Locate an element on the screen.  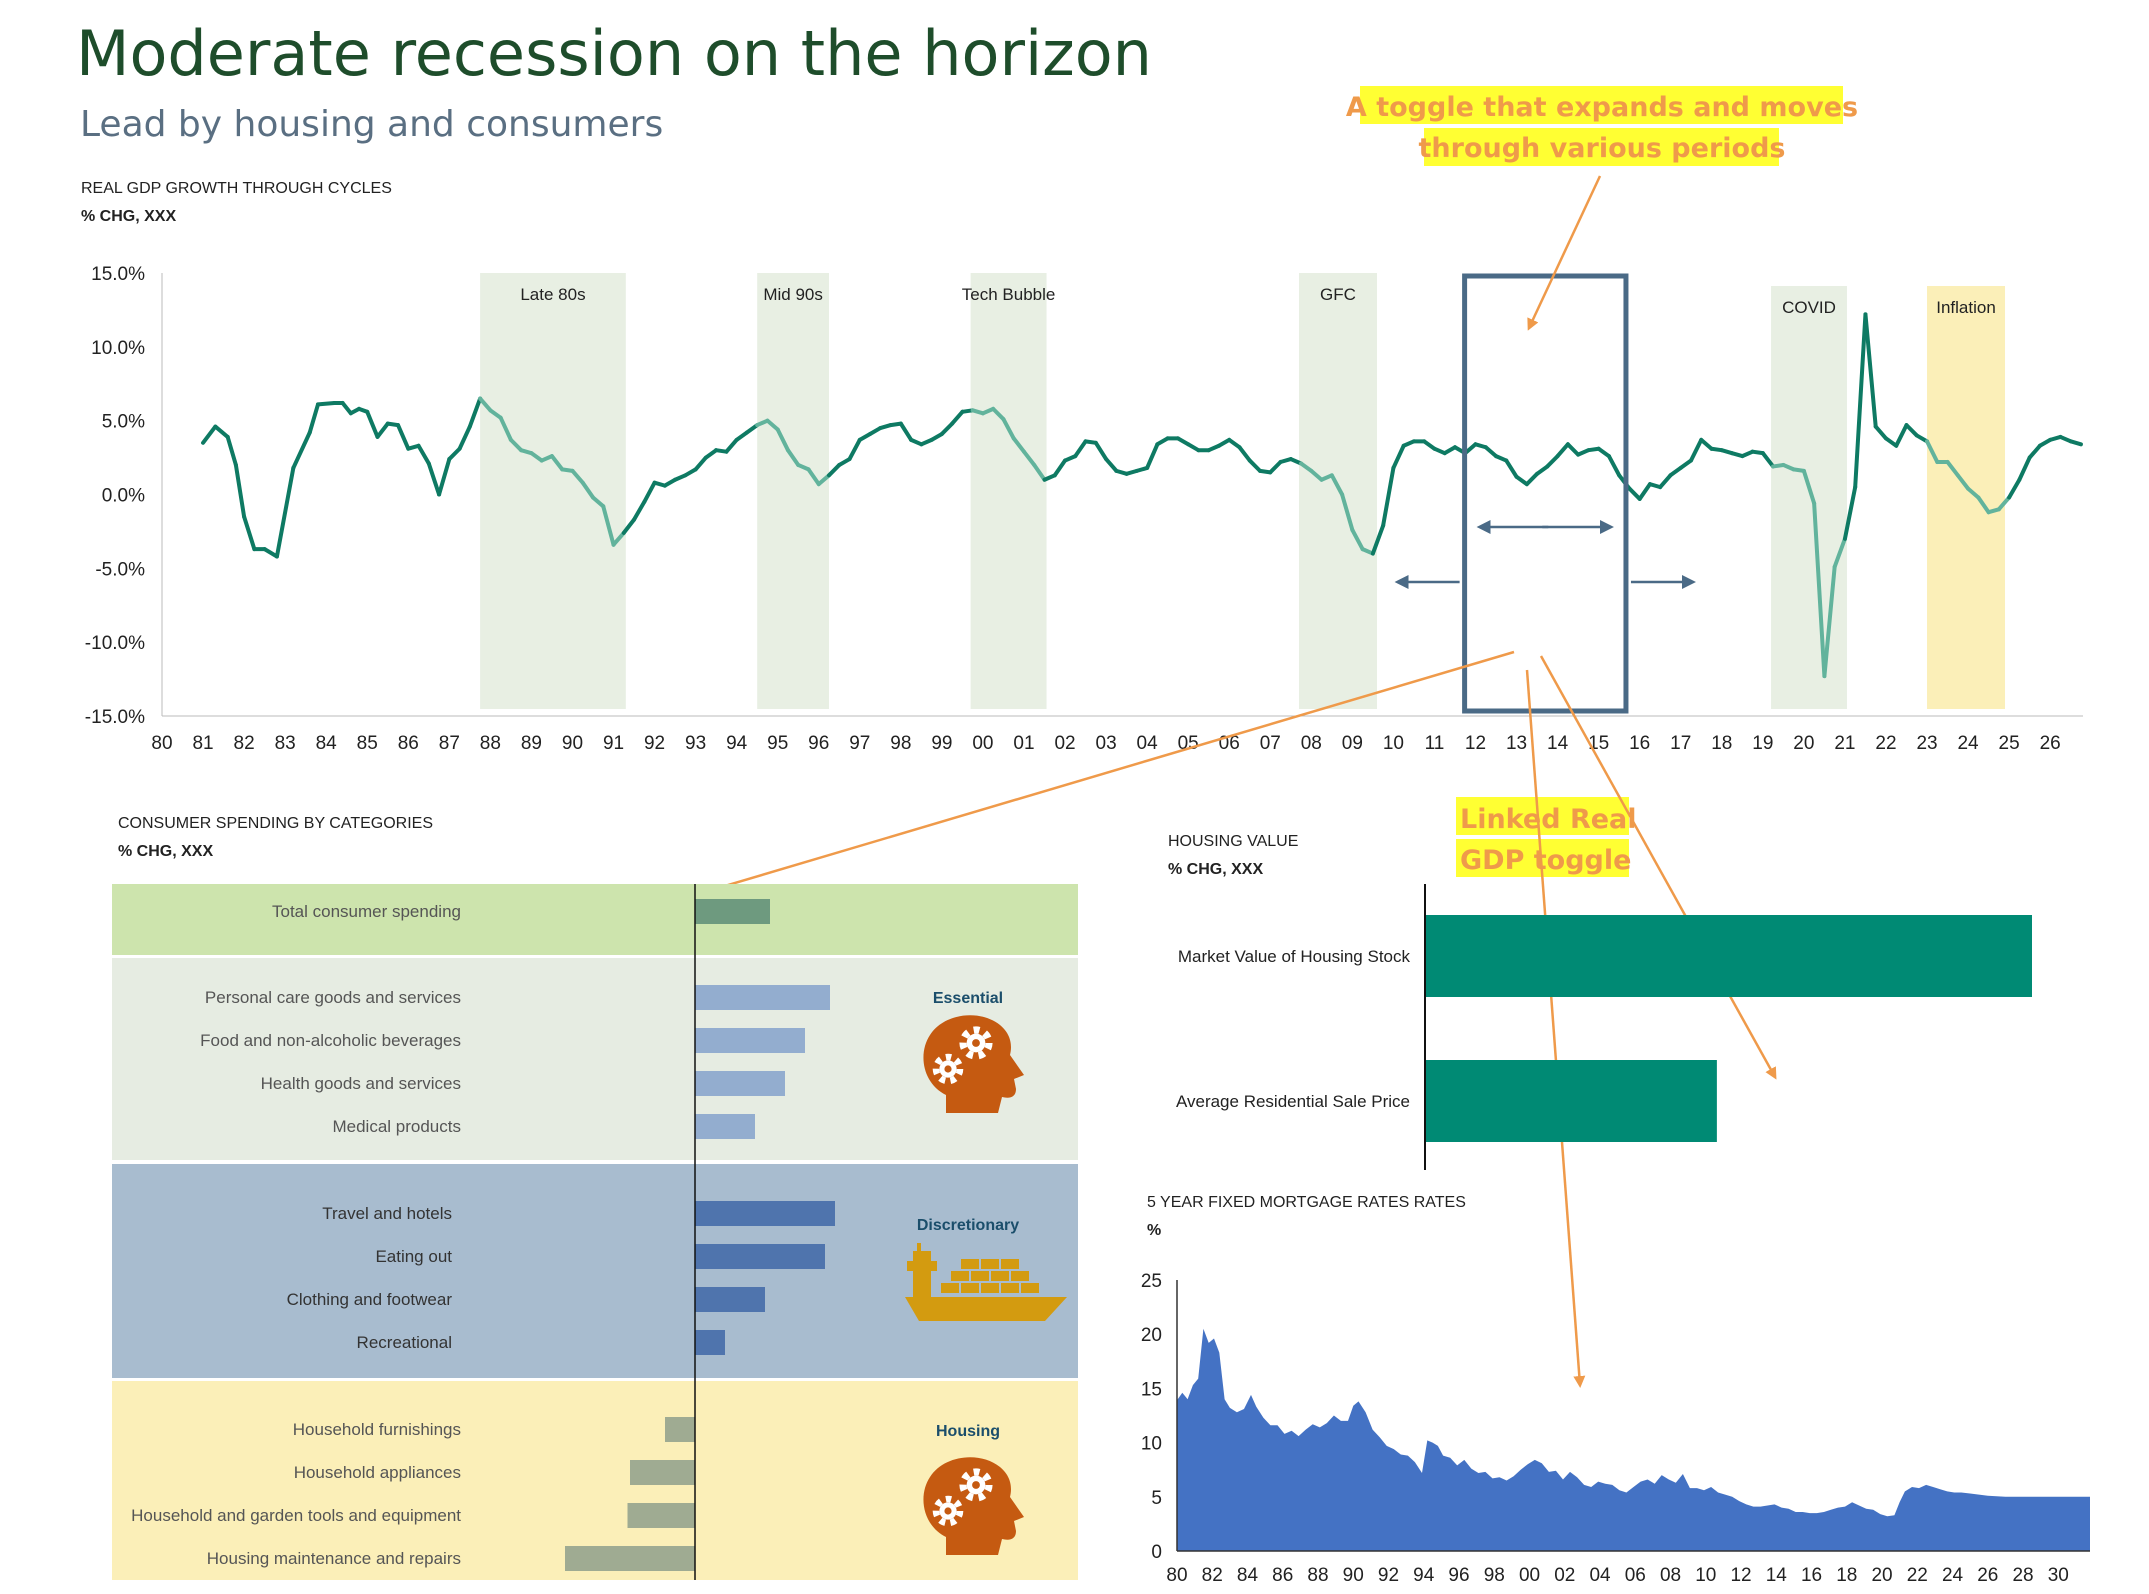
x-tick-label: 10 is located at coordinates (1705, 1575).